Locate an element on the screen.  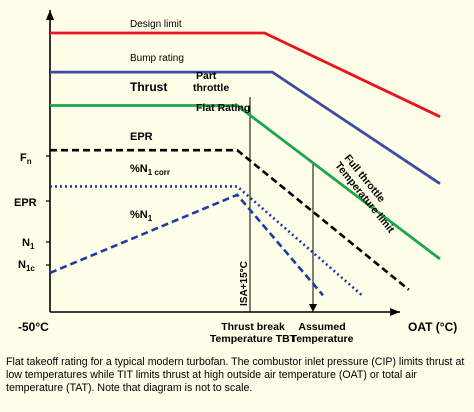
ytick-epr: EPR is located at coordinates (25, 203).